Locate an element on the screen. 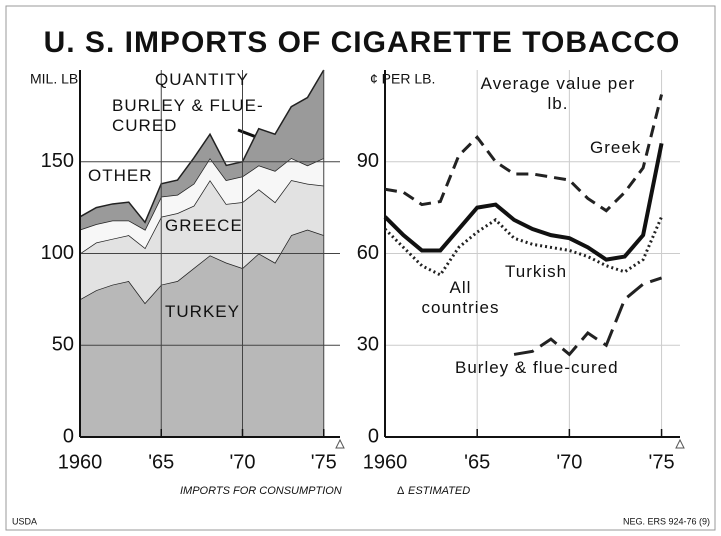  credit: USDA is located at coordinates (24, 521).